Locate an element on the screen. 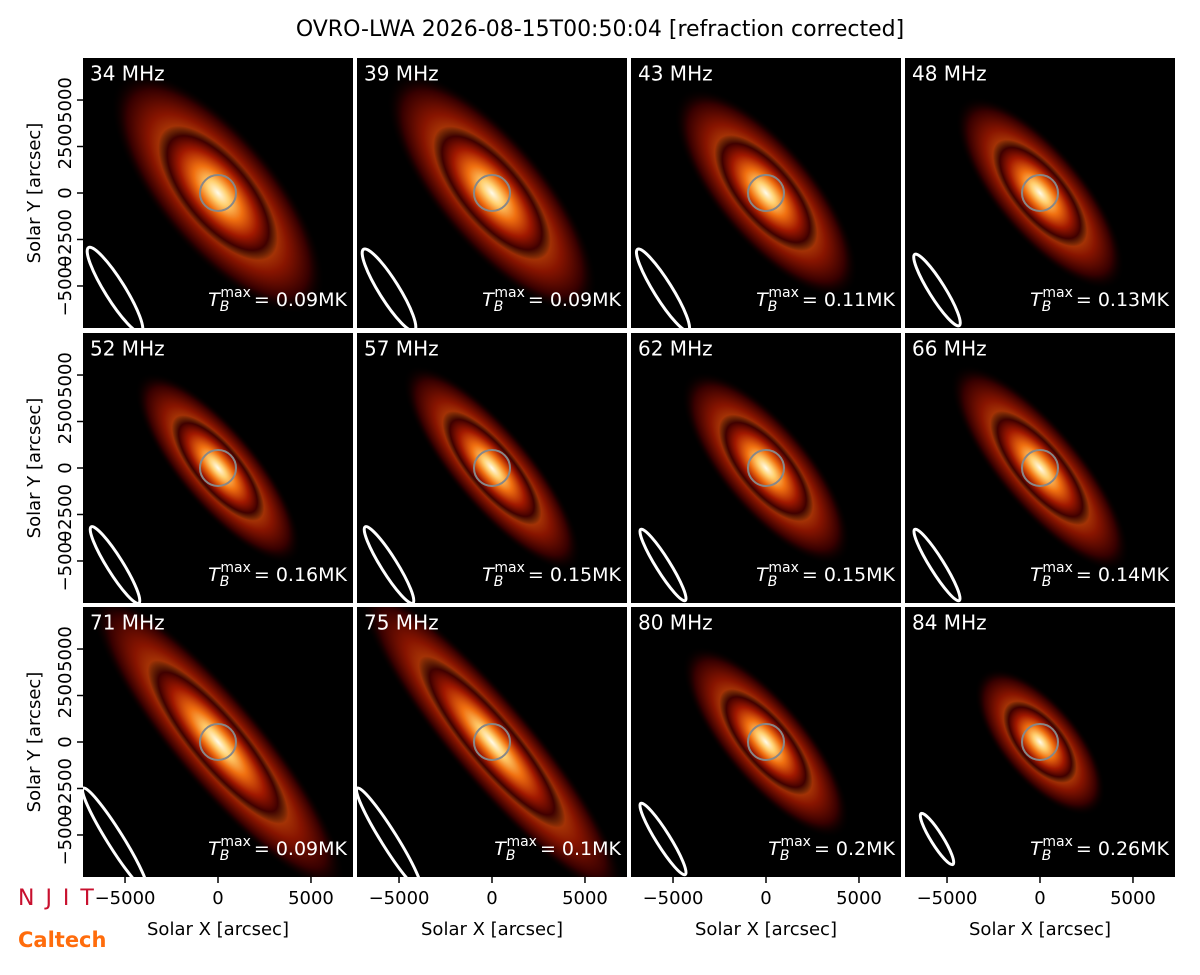 Image resolution: width=1200 pixels, height=975 pixels. panel: 39 MHz TBmax = 0.09MK is located at coordinates (492, 193).